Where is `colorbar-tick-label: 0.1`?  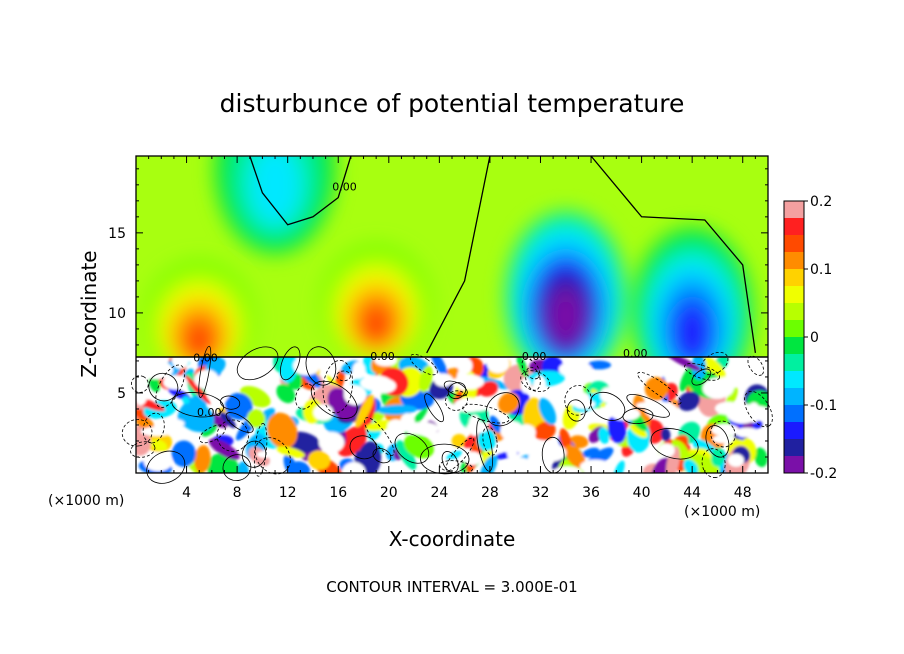 colorbar-tick-label: 0.1 is located at coordinates (821, 270).